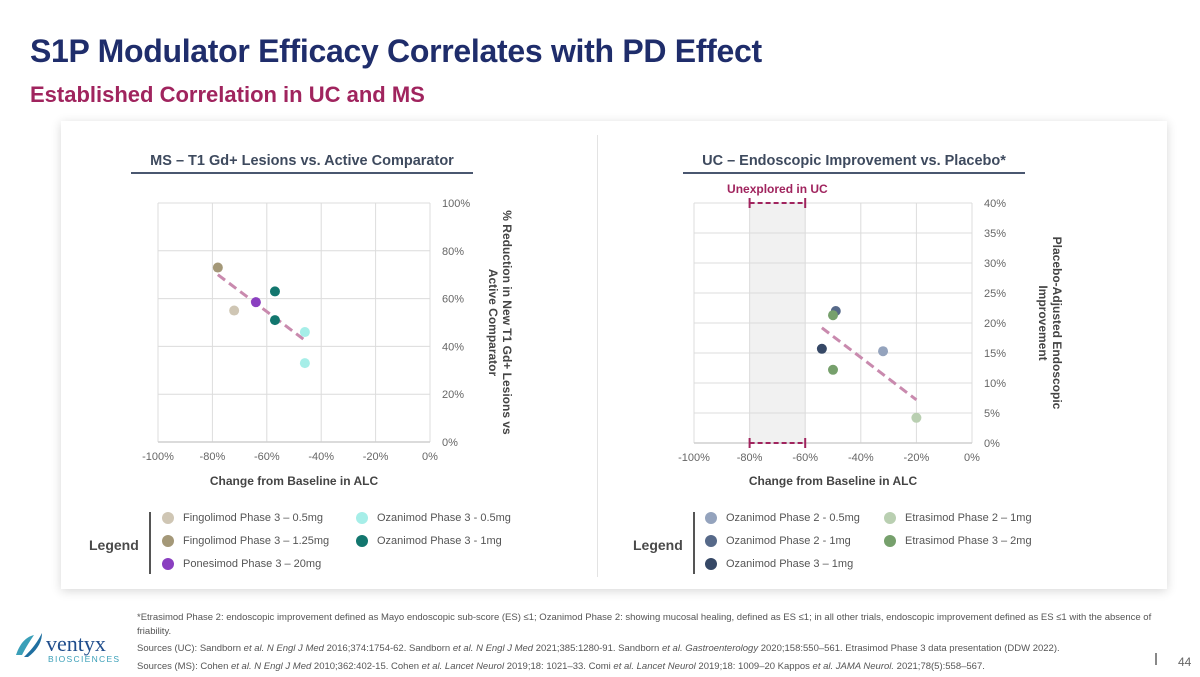  What do you see at coordinates (597, 356) in the screenshot?
I see `card-divider` at bounding box center [597, 356].